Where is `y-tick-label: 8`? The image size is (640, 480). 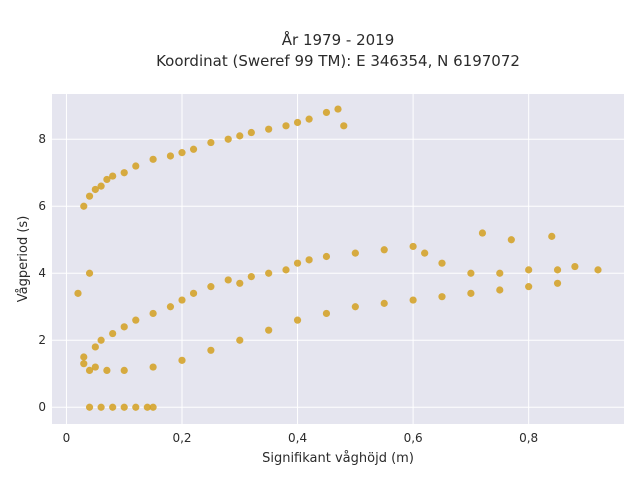 y-tick-label: 8 is located at coordinates (42, 139).